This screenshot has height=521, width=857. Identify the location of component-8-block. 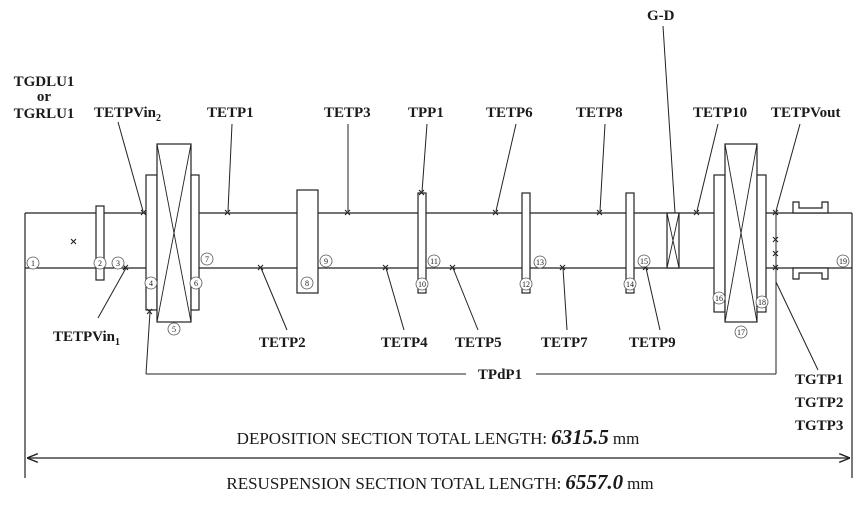
(307, 241).